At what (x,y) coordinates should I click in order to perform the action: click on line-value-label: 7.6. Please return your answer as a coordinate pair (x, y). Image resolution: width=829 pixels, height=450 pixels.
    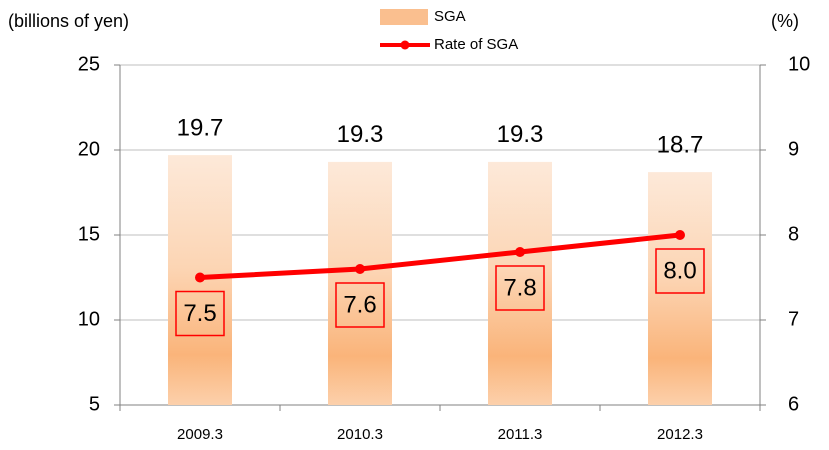
    Looking at the image, I should click on (359, 304).